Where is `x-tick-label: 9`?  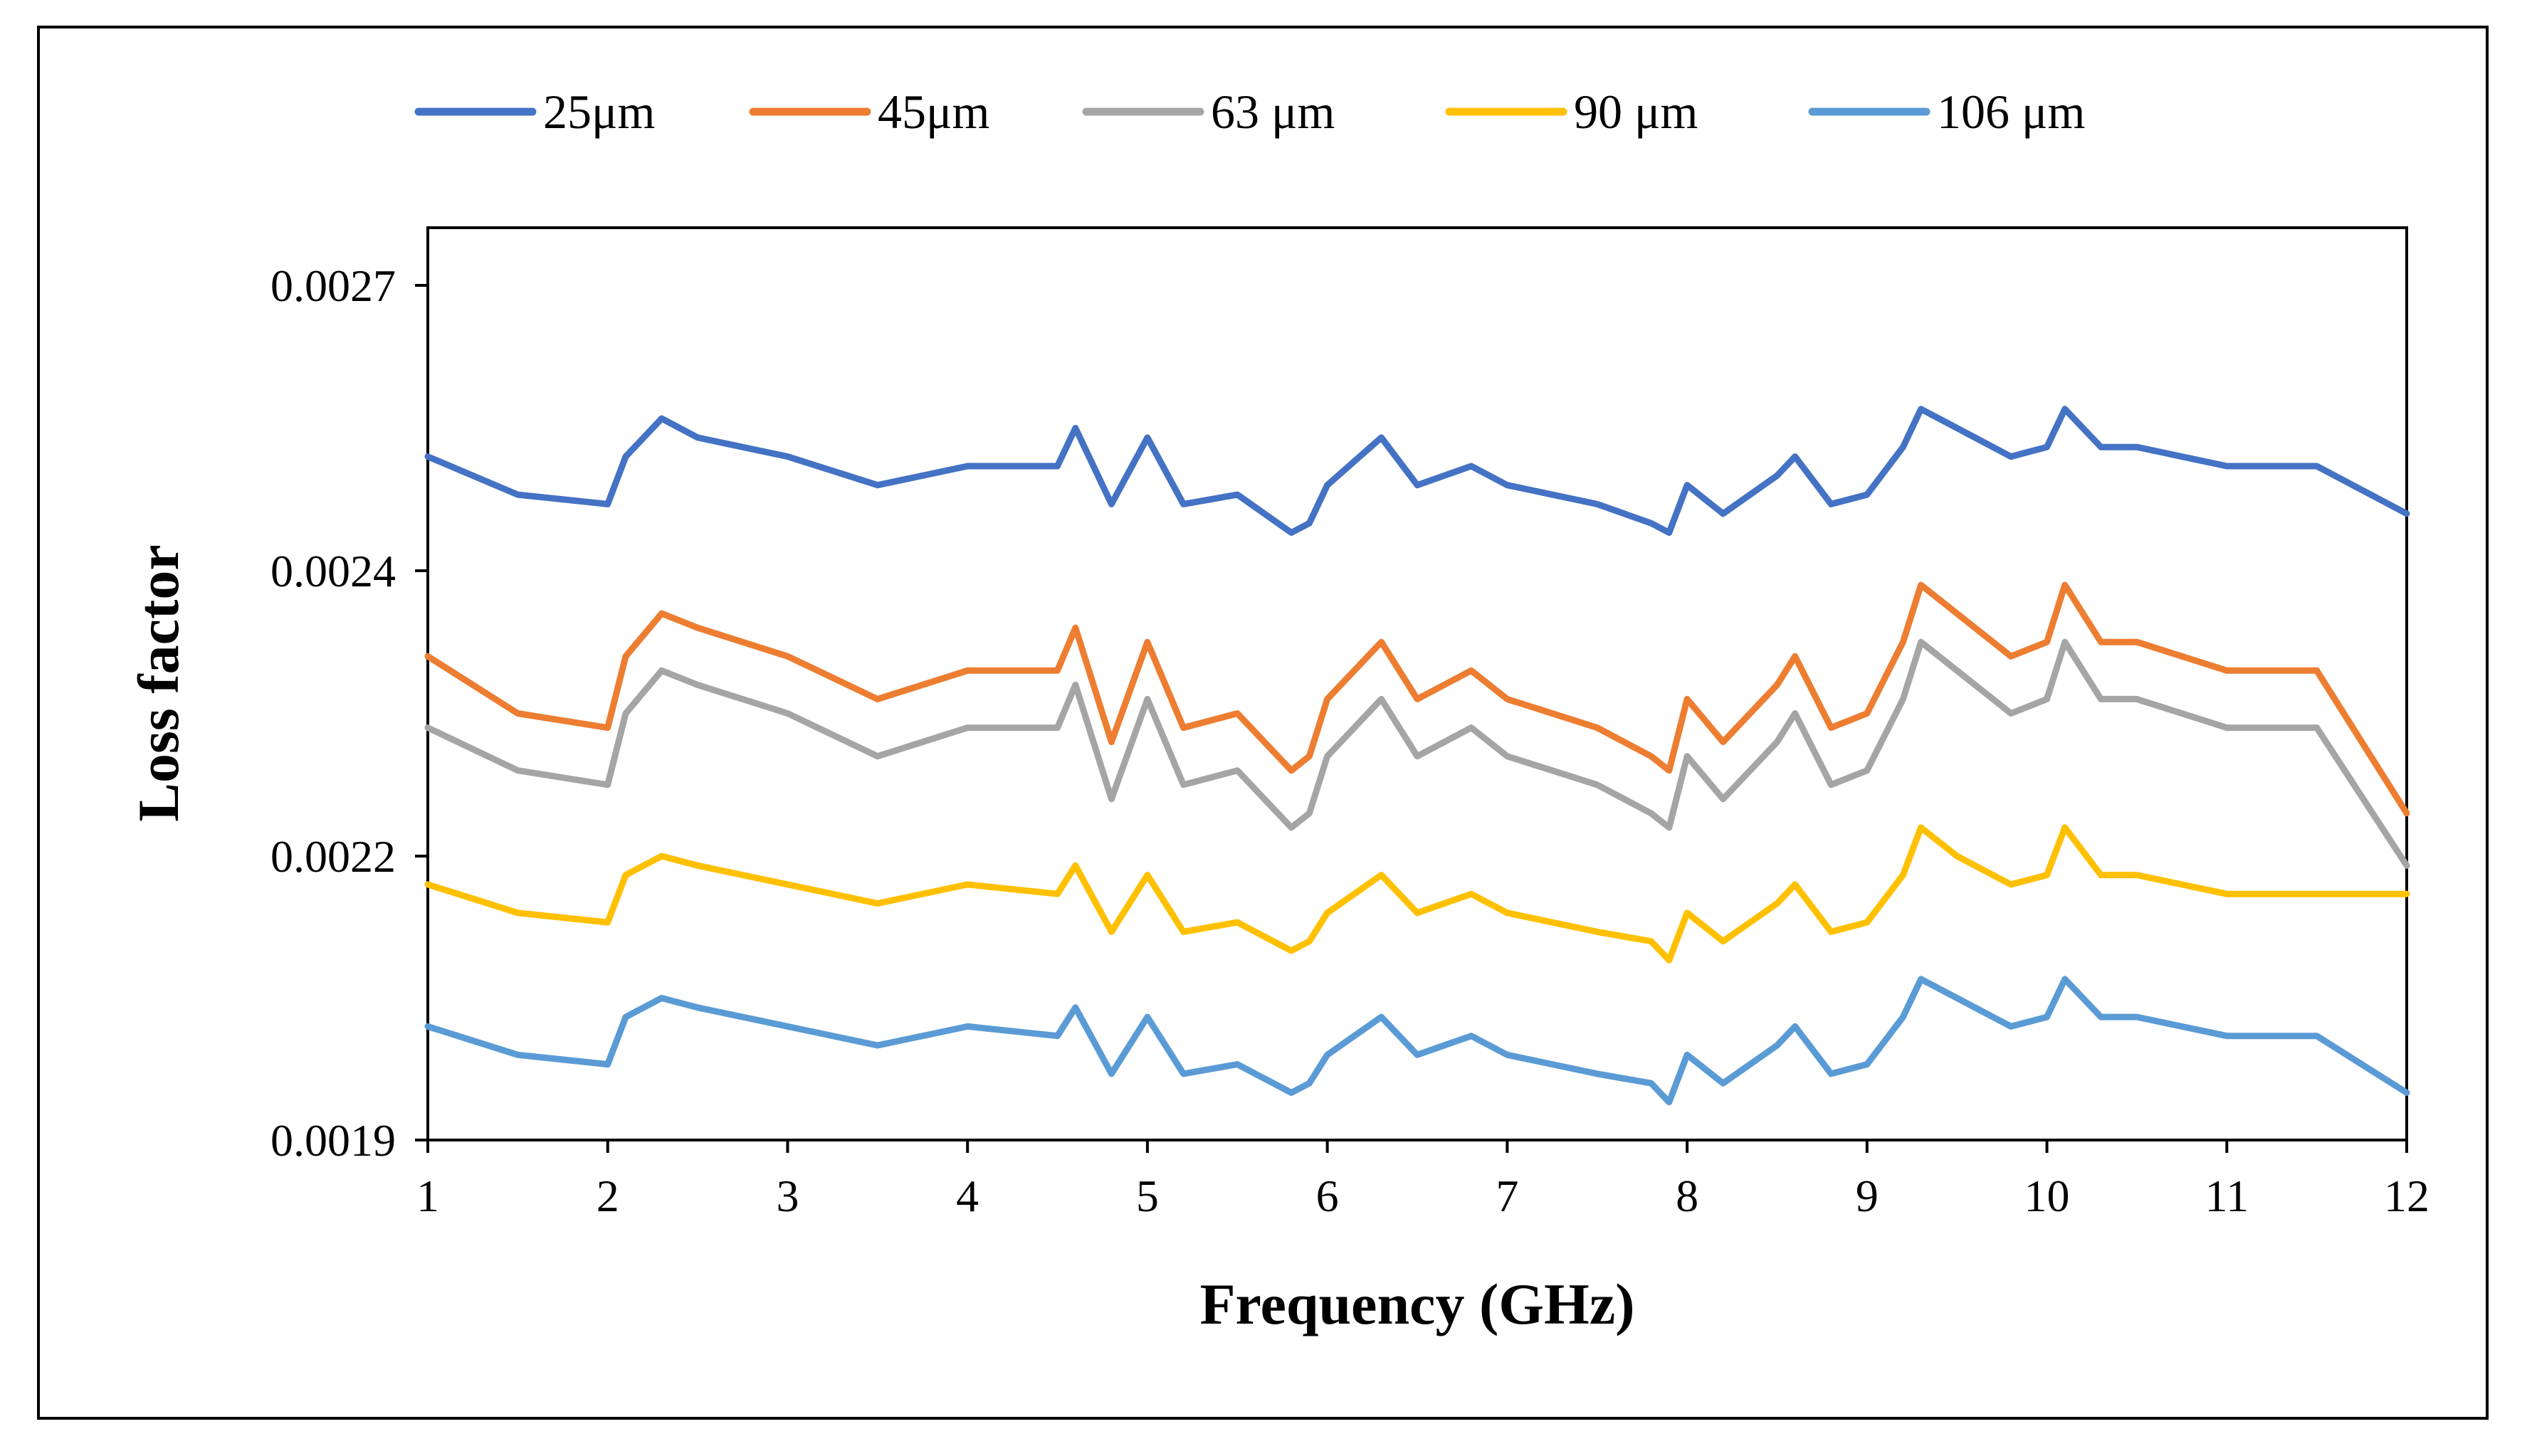 x-tick-label: 9 is located at coordinates (1867, 1196).